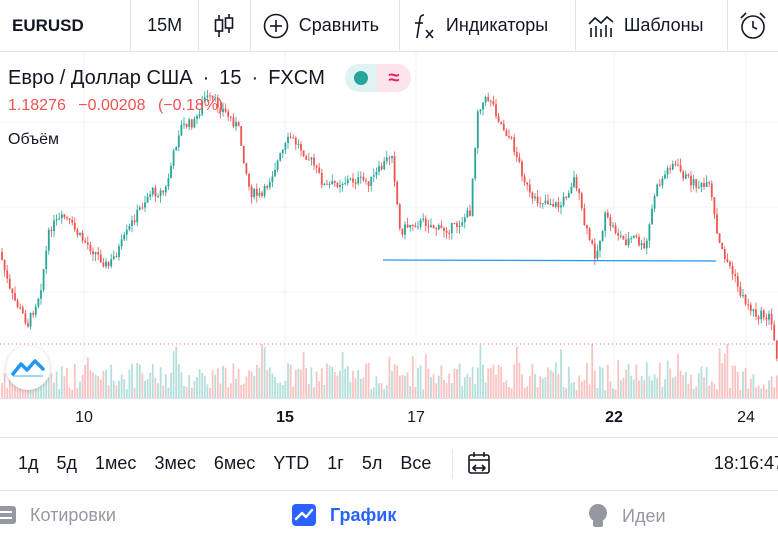  I want to click on nav-ideas: Идеи, so click(626, 516).